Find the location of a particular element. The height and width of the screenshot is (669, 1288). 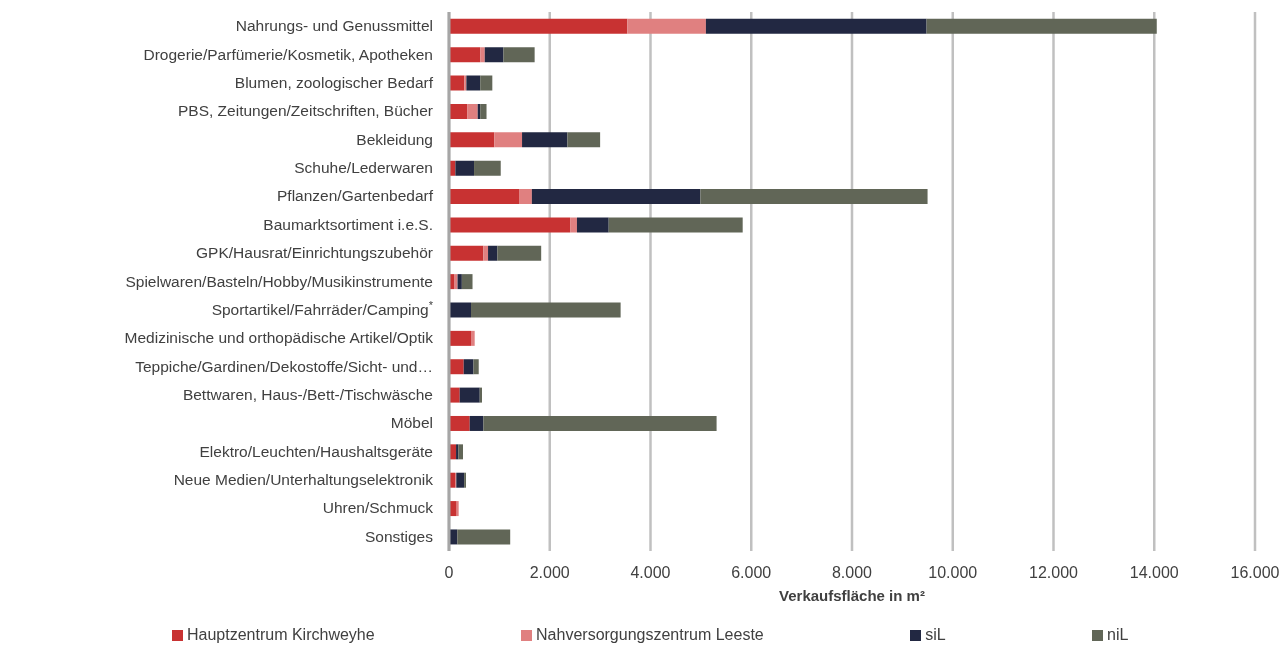

y-tick-label: Neue Medien/Unterhaltungselektronik is located at coordinates (303, 480).